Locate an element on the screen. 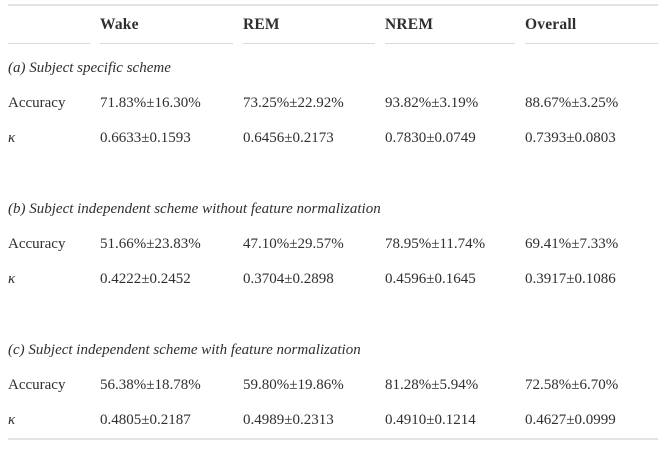  table-cell: 81.28%±5.94% is located at coordinates (432, 385).